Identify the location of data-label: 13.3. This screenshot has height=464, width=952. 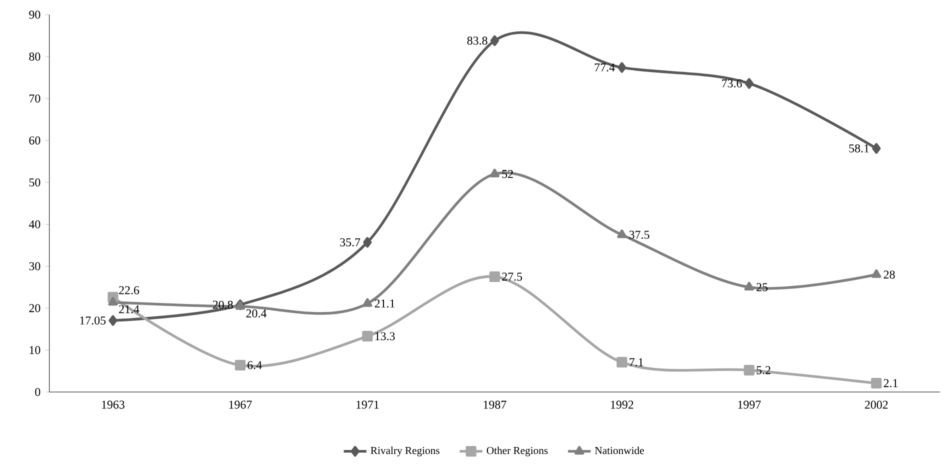
(385, 336).